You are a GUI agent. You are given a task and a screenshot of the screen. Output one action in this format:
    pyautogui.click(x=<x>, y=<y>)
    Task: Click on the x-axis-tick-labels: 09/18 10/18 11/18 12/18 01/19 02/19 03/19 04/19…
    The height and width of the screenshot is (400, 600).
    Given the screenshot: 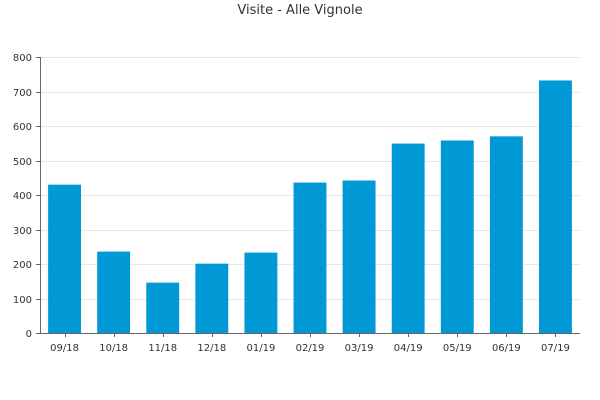 What is the action you would take?
    pyautogui.click(x=310, y=348)
    